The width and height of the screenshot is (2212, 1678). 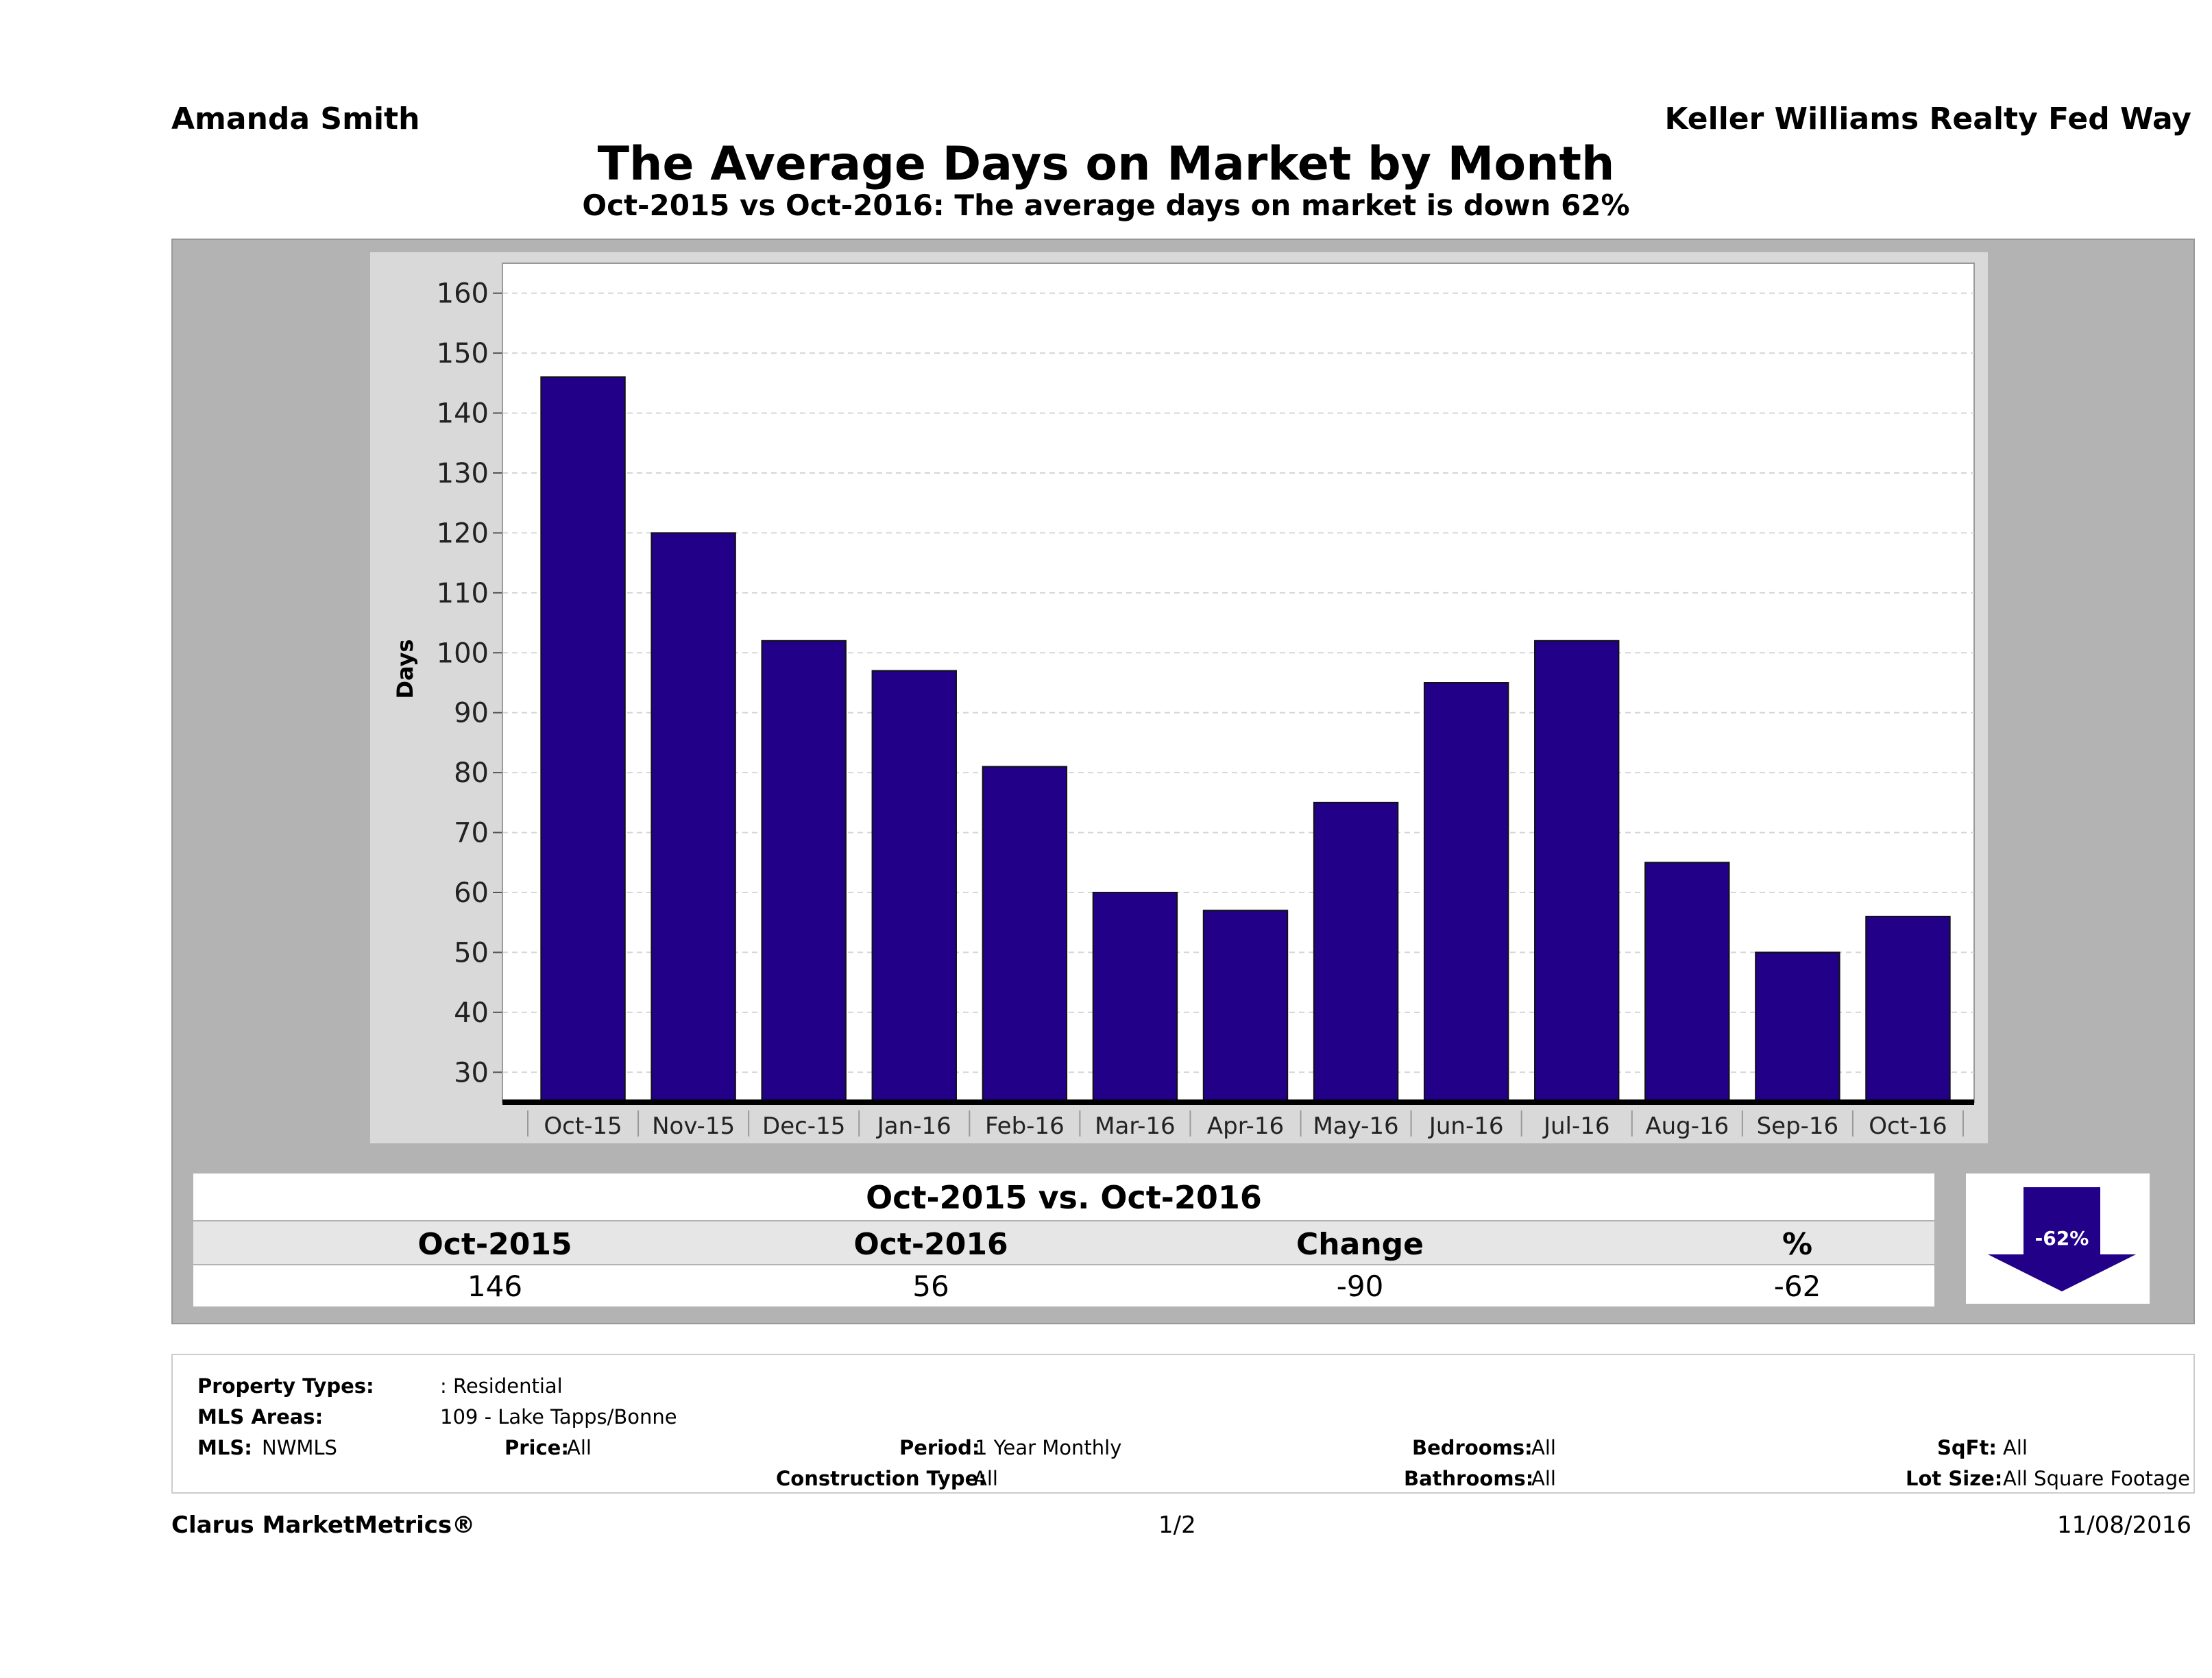 I want to click on footer-brand: Clarus MarketMetrics®, so click(x=323, y=1525).